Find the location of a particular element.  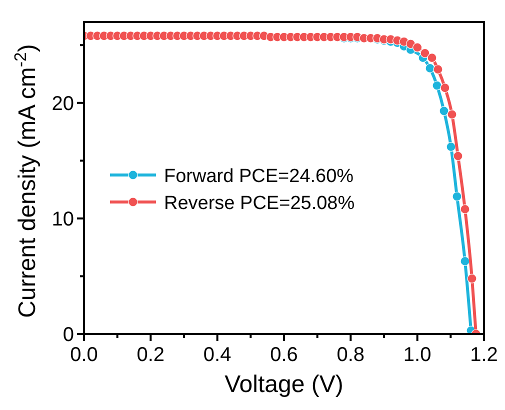

x-tick-label: 1.0 is located at coordinates (417, 355).